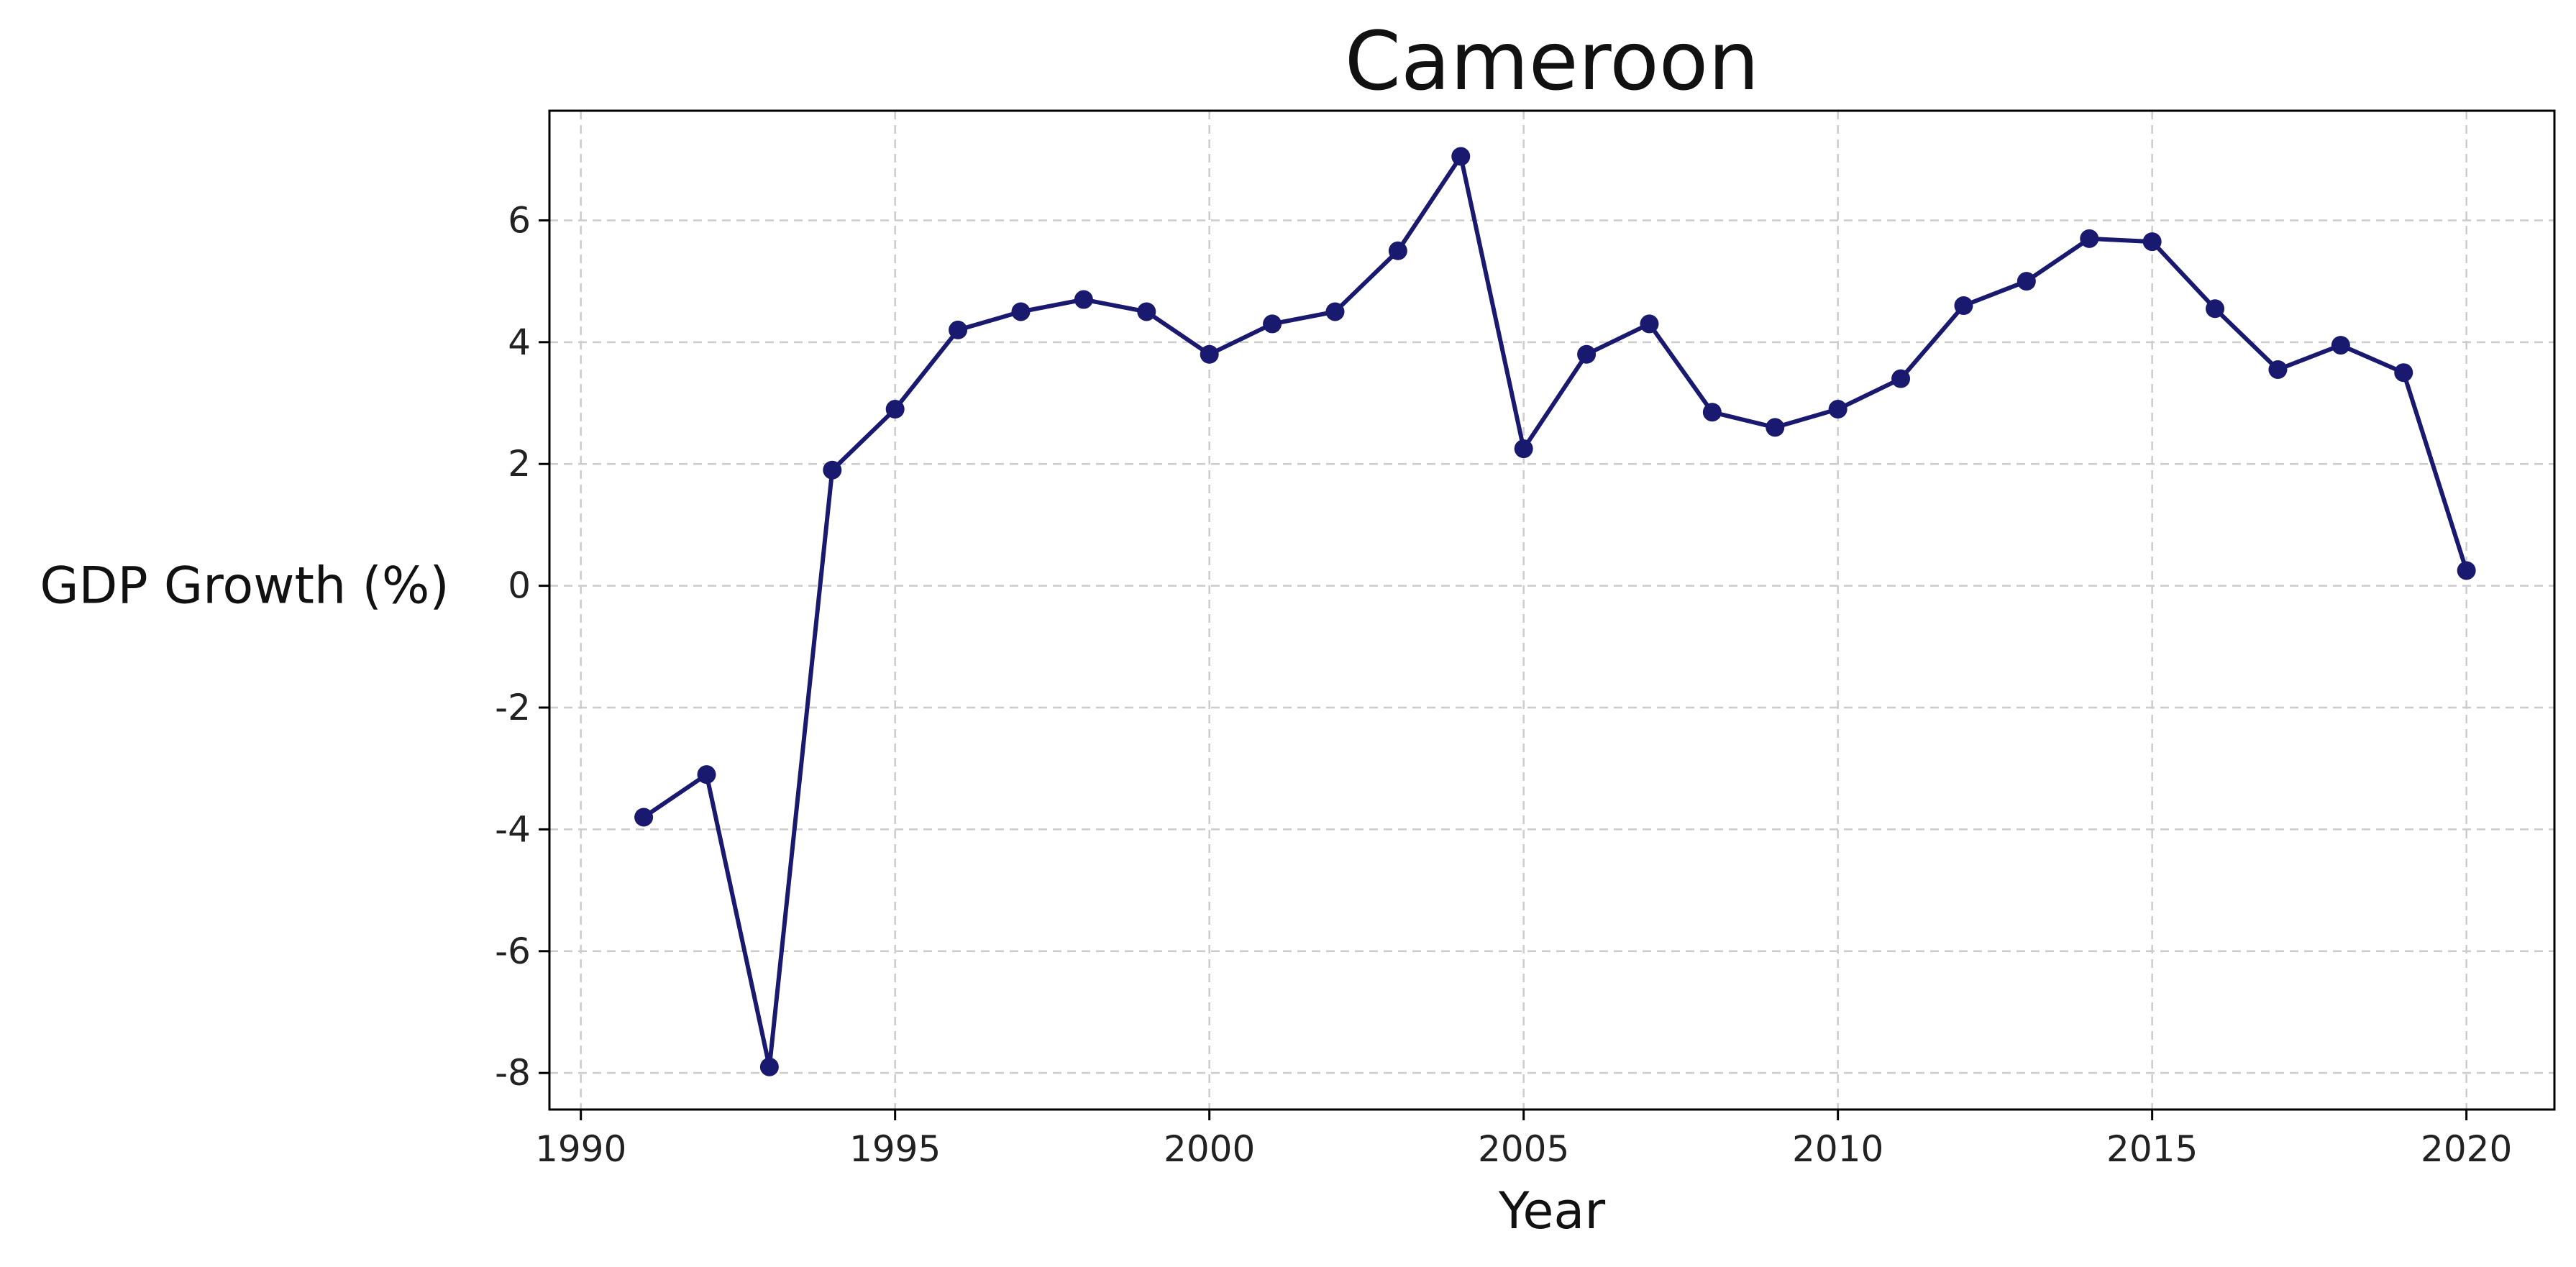 This screenshot has width=2576, height=1267. Describe the element at coordinates (895, 409) in the screenshot. I see `data-point-1995` at that location.